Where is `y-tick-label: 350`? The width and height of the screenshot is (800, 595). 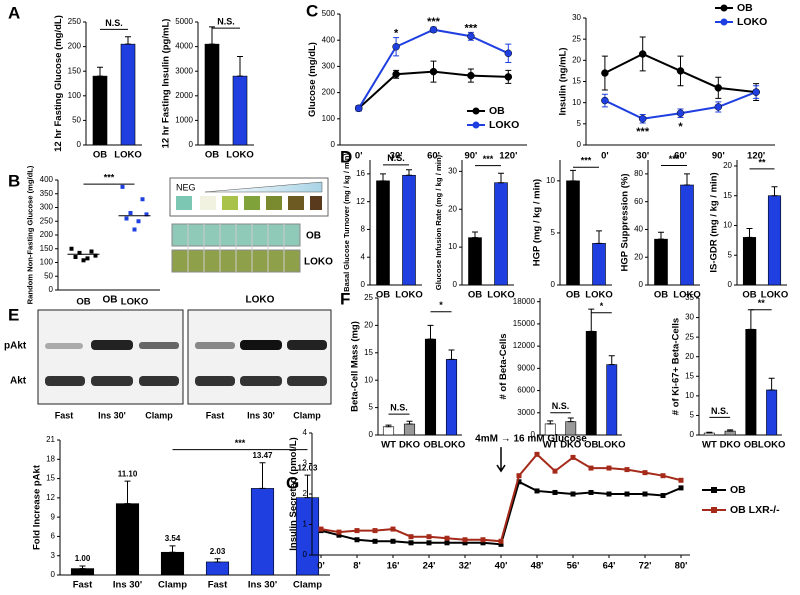
y-tick-label: 350 is located at coordinates (47, 193).